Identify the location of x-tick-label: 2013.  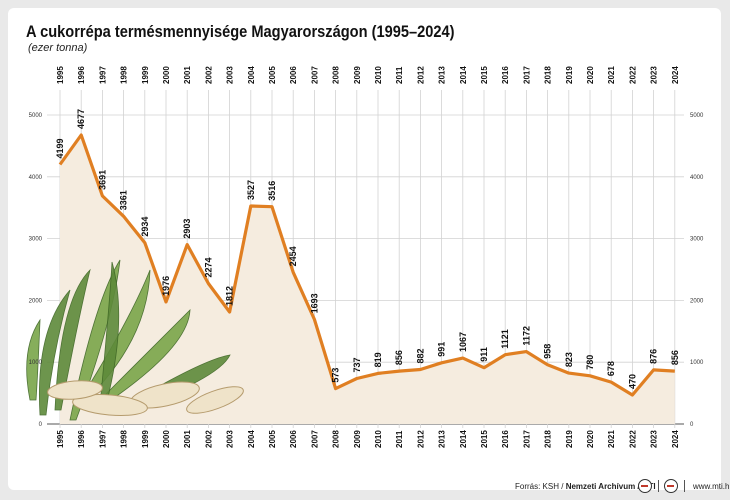
(442, 75).